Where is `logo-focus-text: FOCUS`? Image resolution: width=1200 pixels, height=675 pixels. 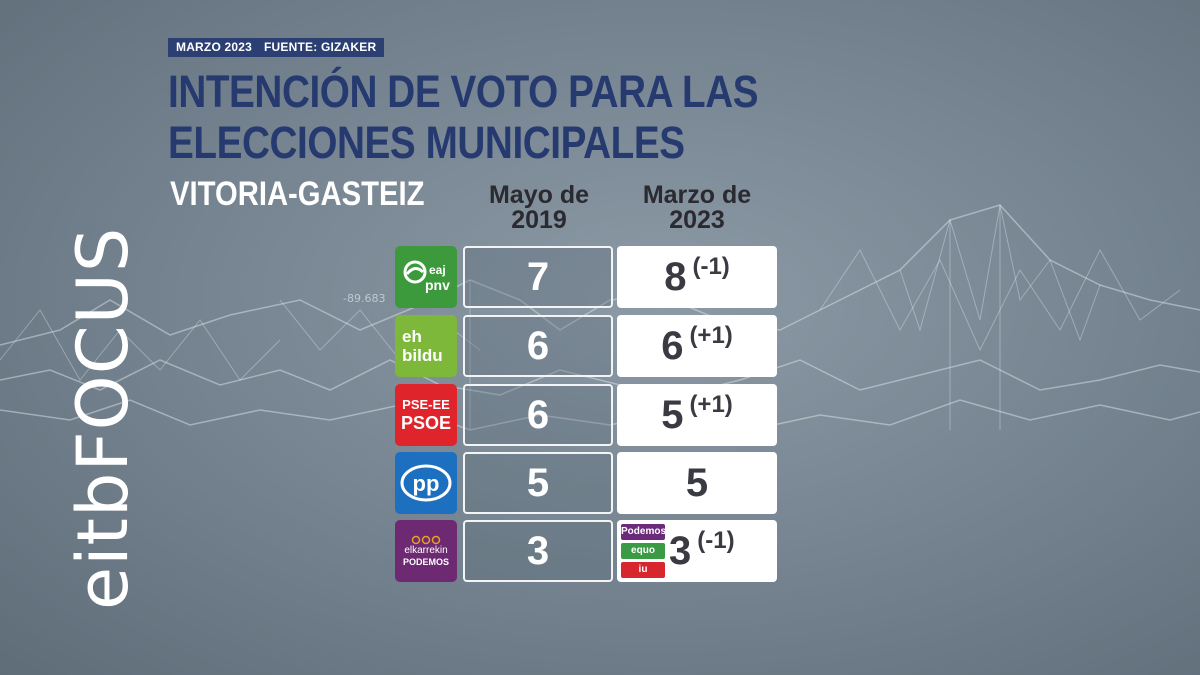
logo-focus-text: FOCUS is located at coordinates (103, 349).